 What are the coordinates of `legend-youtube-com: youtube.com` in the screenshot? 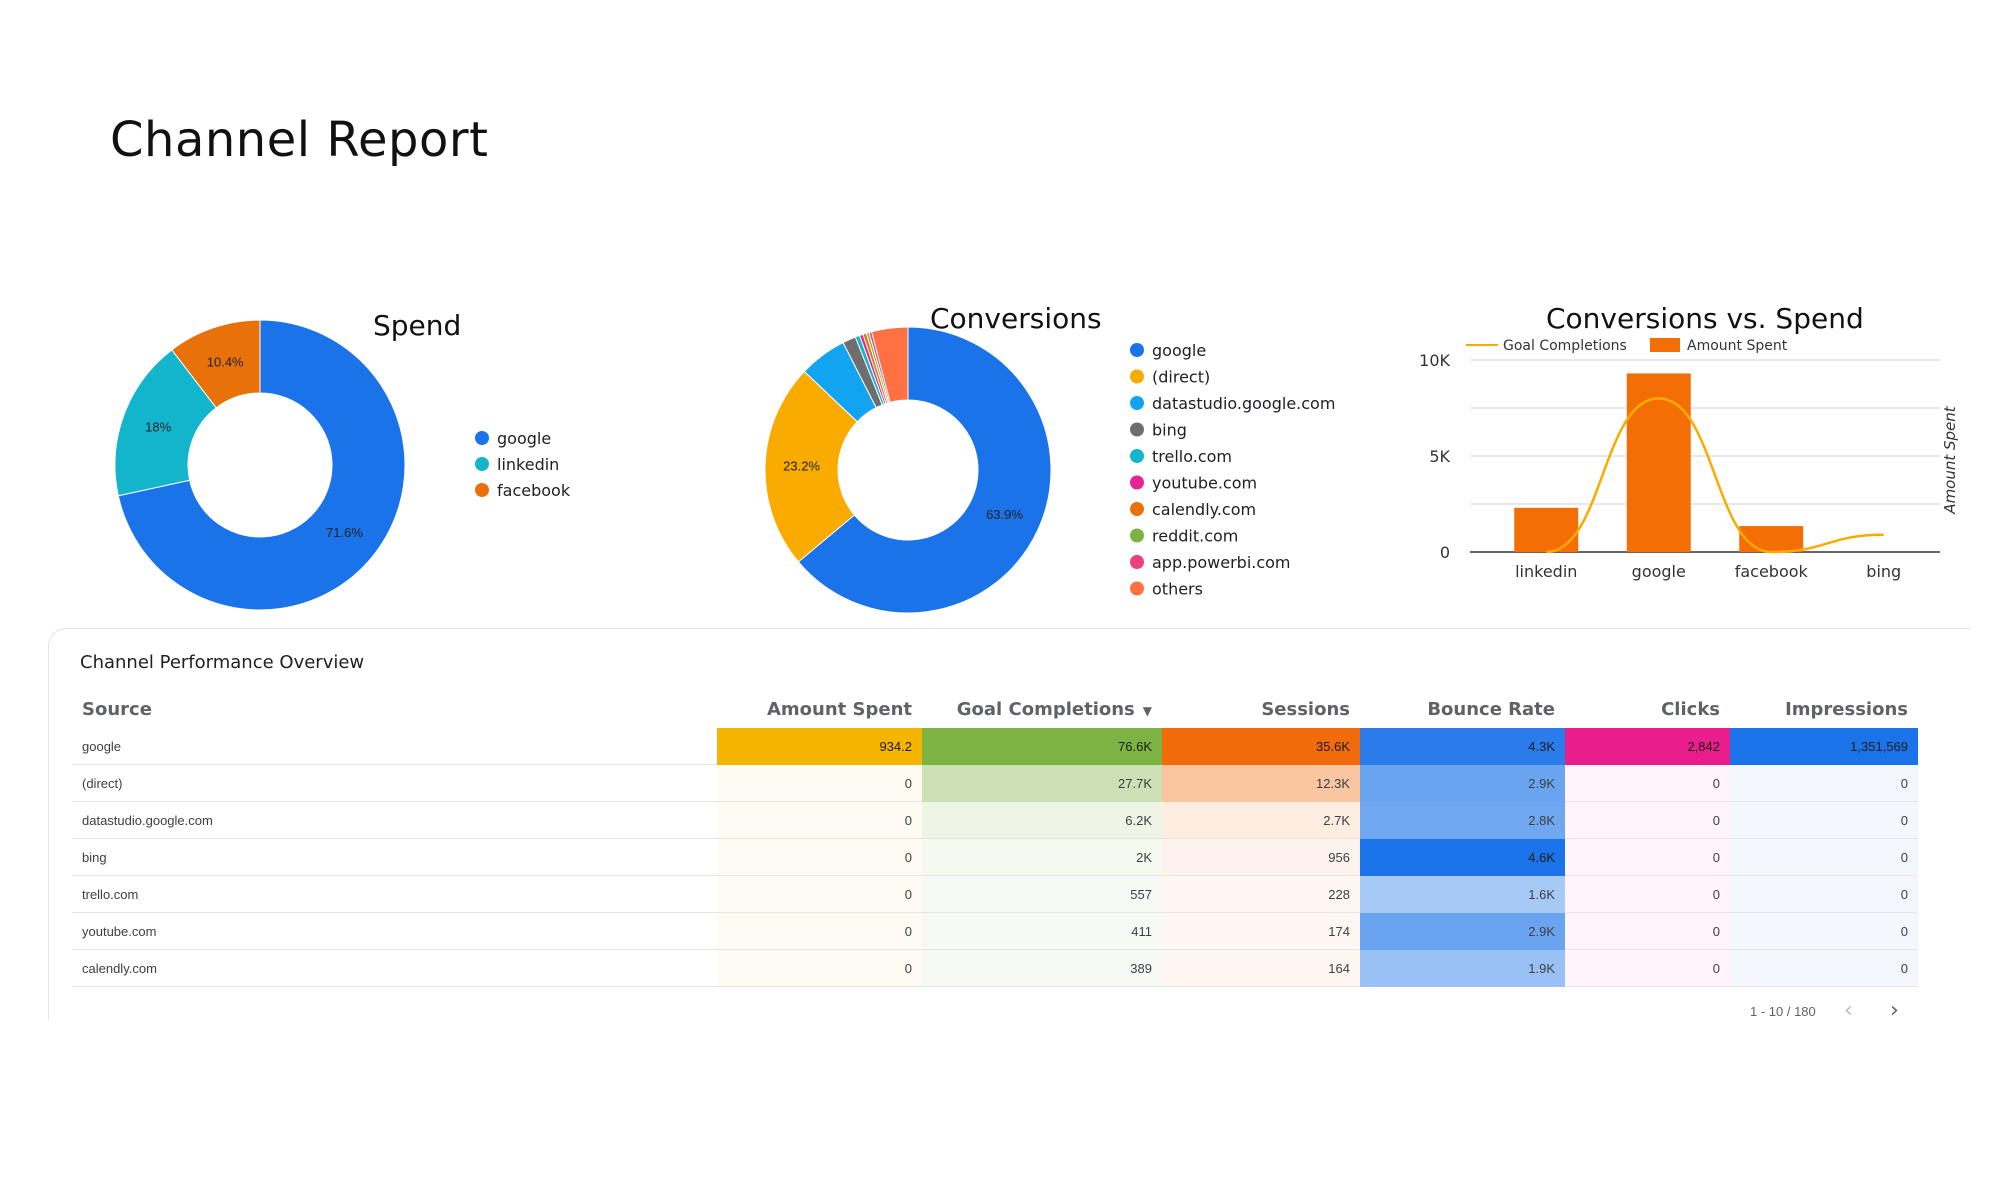 It's located at (1204, 483).